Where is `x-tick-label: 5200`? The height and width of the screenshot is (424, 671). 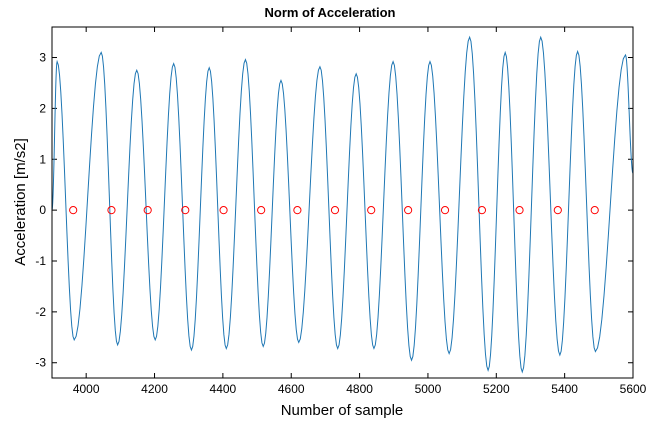
x-tick-label: 5200 is located at coordinates (496, 389).